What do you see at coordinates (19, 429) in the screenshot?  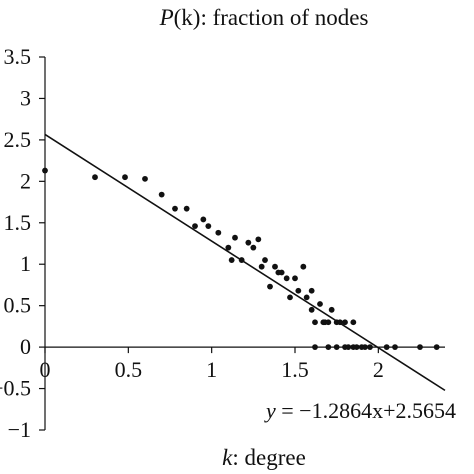 I see `y-tick-label: −1` at bounding box center [19, 429].